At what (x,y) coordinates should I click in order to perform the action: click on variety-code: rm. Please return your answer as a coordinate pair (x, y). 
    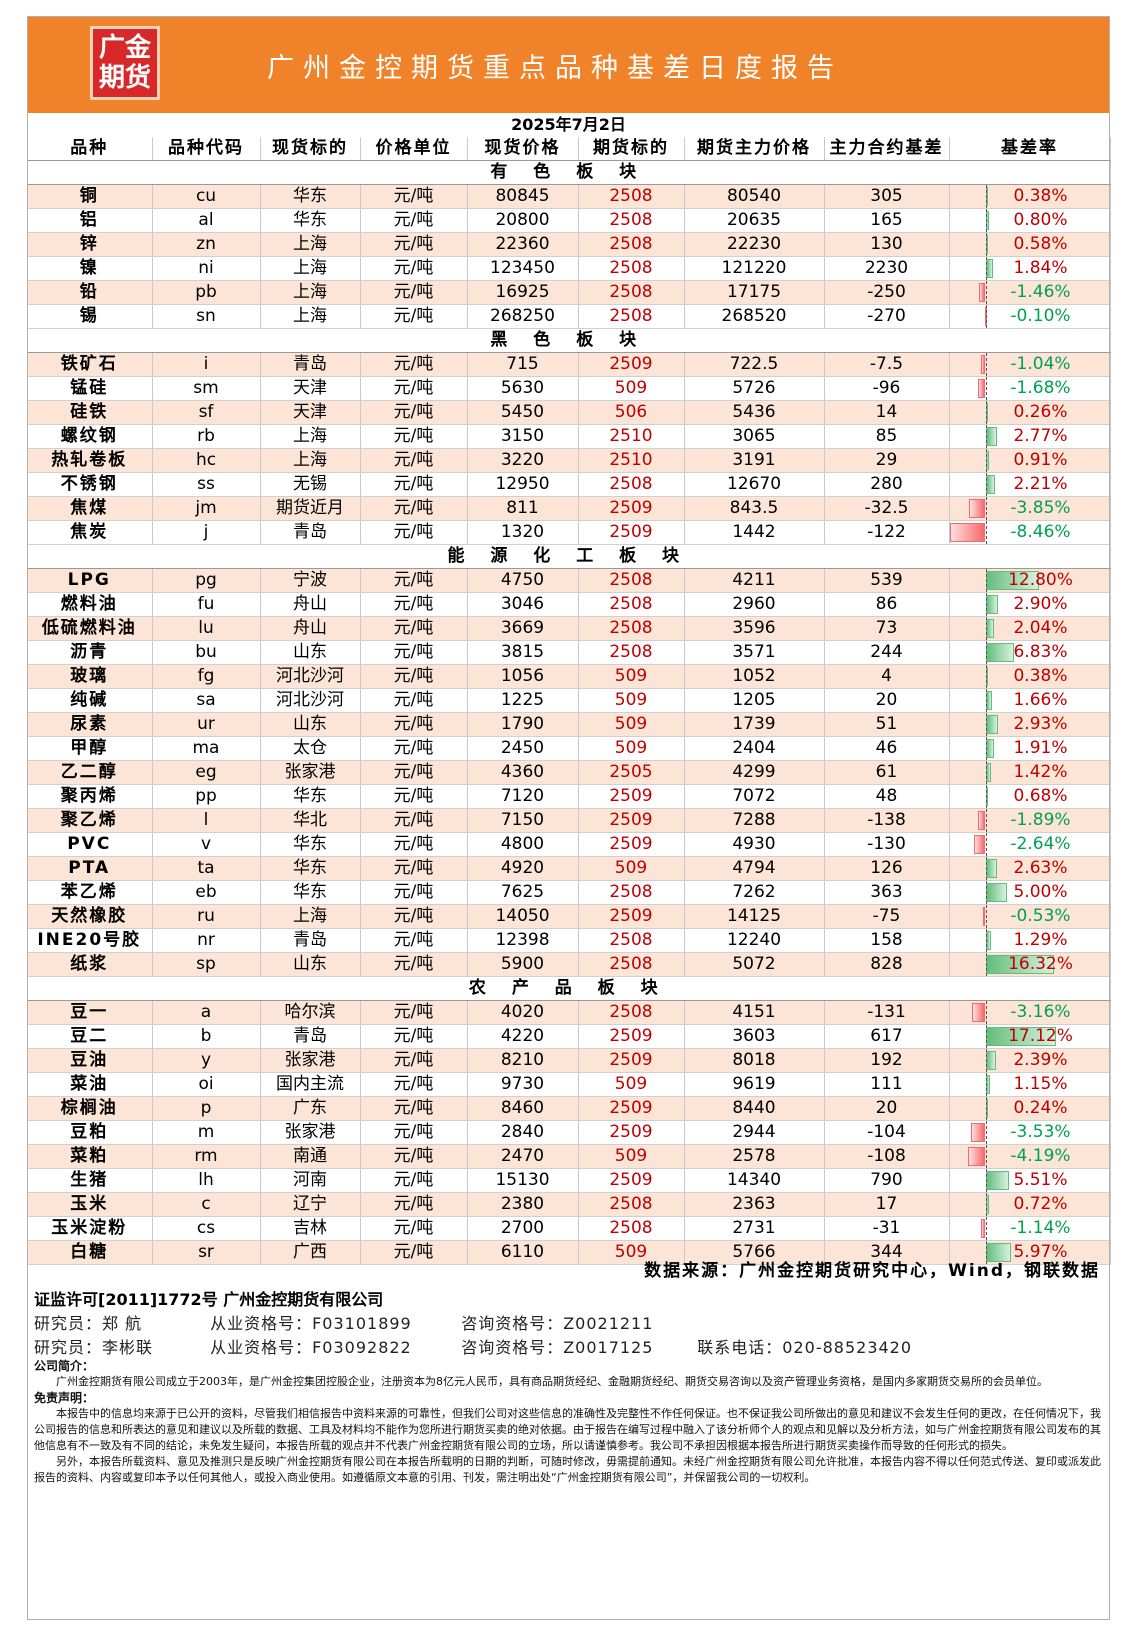
    Looking at the image, I should click on (206, 1156).